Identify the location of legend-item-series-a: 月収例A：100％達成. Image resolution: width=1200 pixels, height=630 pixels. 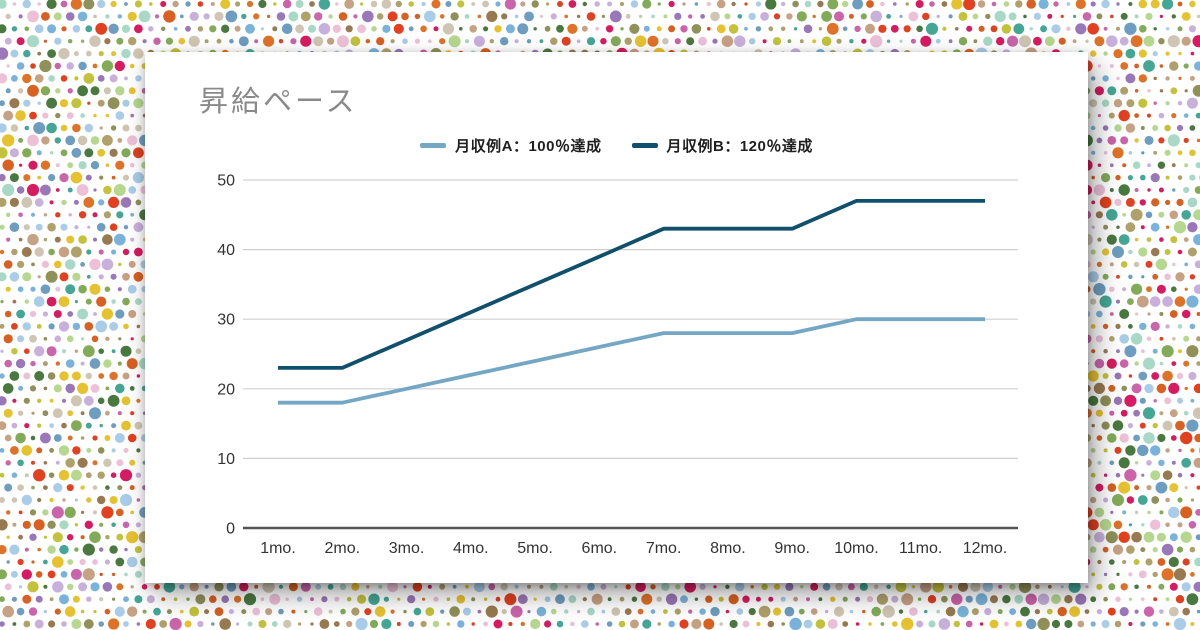
(510, 145).